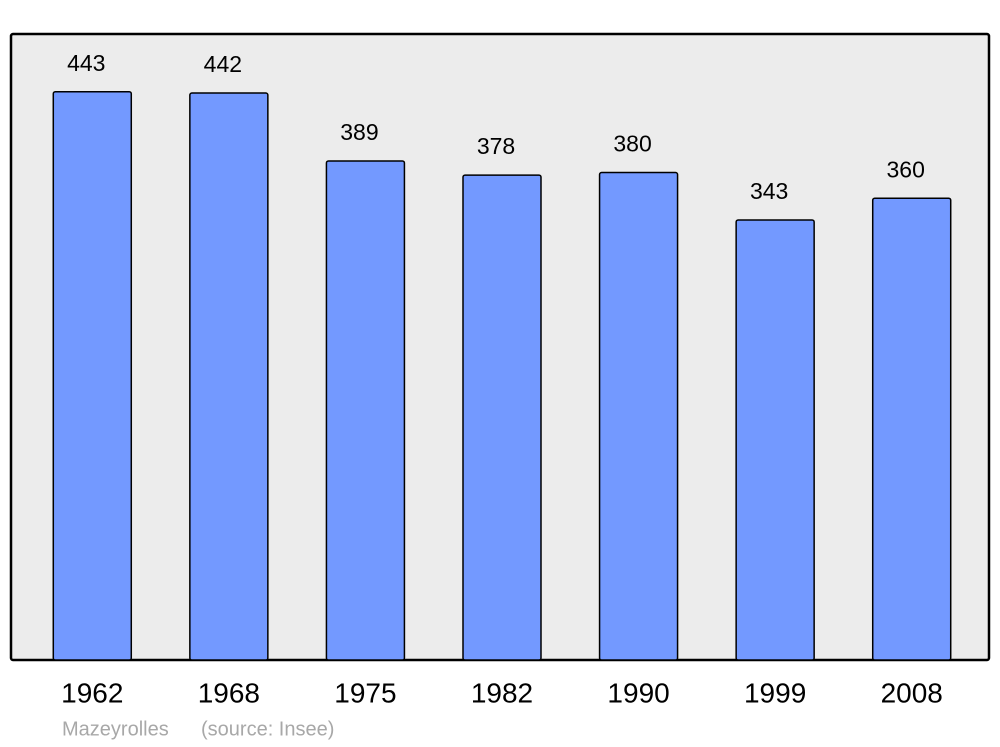  What do you see at coordinates (775, 692) in the screenshot?
I see `x-tick-label: 1999` at bounding box center [775, 692].